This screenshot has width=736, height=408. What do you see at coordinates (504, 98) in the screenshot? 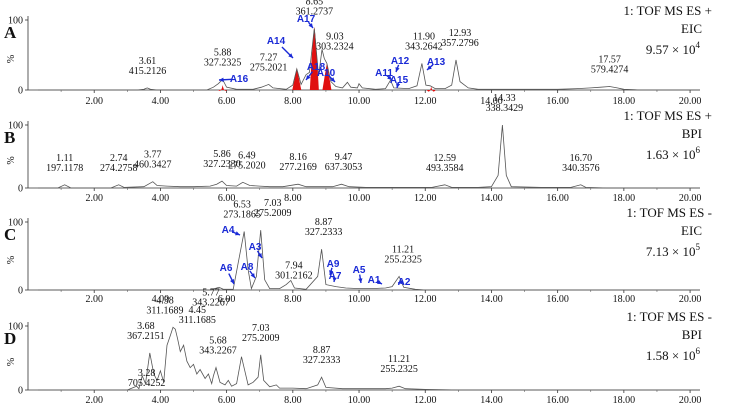
I see `peak-rt-label: 14.33` at bounding box center [504, 98].